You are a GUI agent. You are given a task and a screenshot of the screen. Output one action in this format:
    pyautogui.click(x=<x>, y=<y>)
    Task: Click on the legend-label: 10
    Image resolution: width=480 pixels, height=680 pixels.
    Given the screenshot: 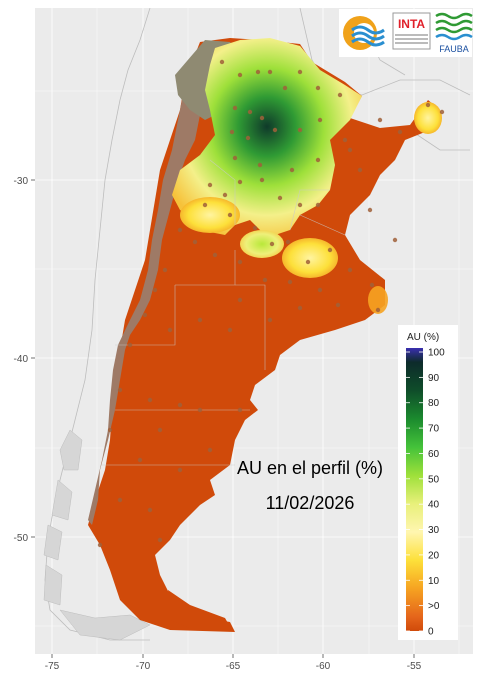 What is the action you would take?
    pyautogui.click(x=434, y=581)
    